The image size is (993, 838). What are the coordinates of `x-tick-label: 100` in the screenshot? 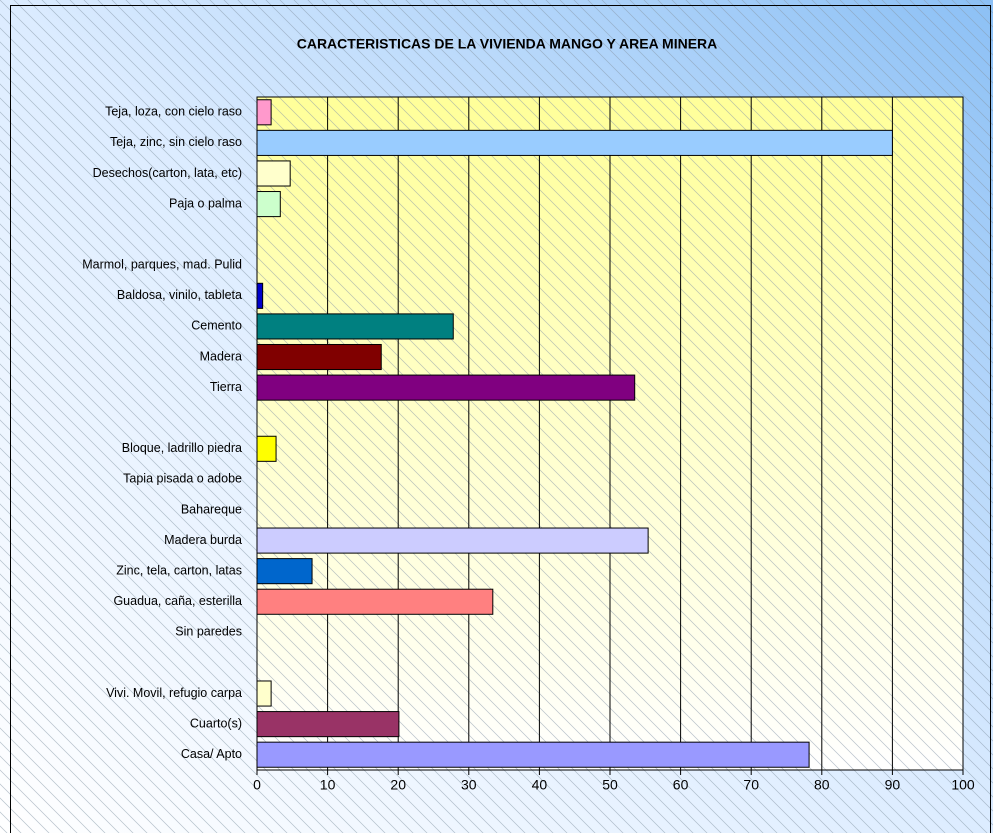 It's located at (963, 785).